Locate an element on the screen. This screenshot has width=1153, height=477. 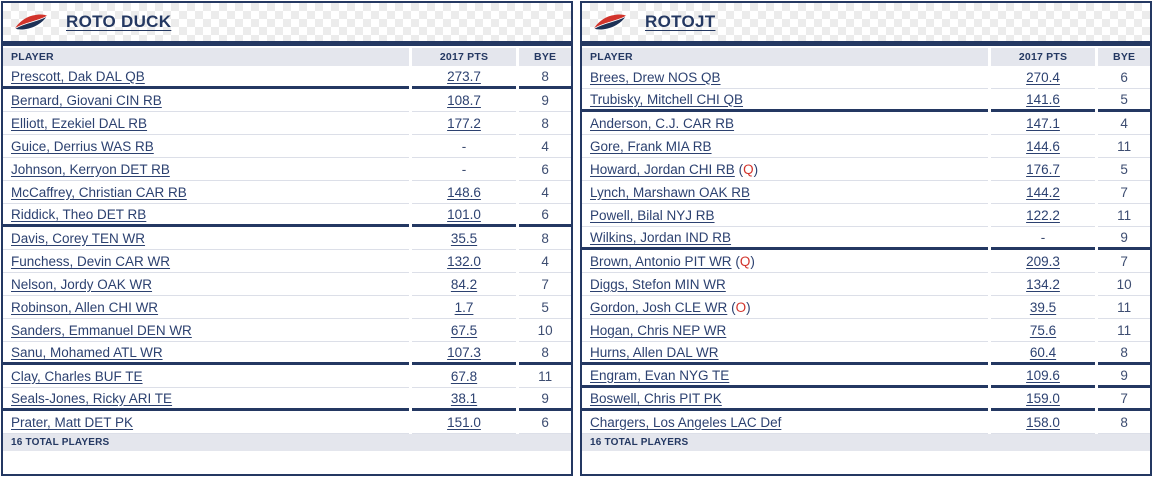
player-link: Engram, Evan NYG TE is located at coordinates (660, 375).